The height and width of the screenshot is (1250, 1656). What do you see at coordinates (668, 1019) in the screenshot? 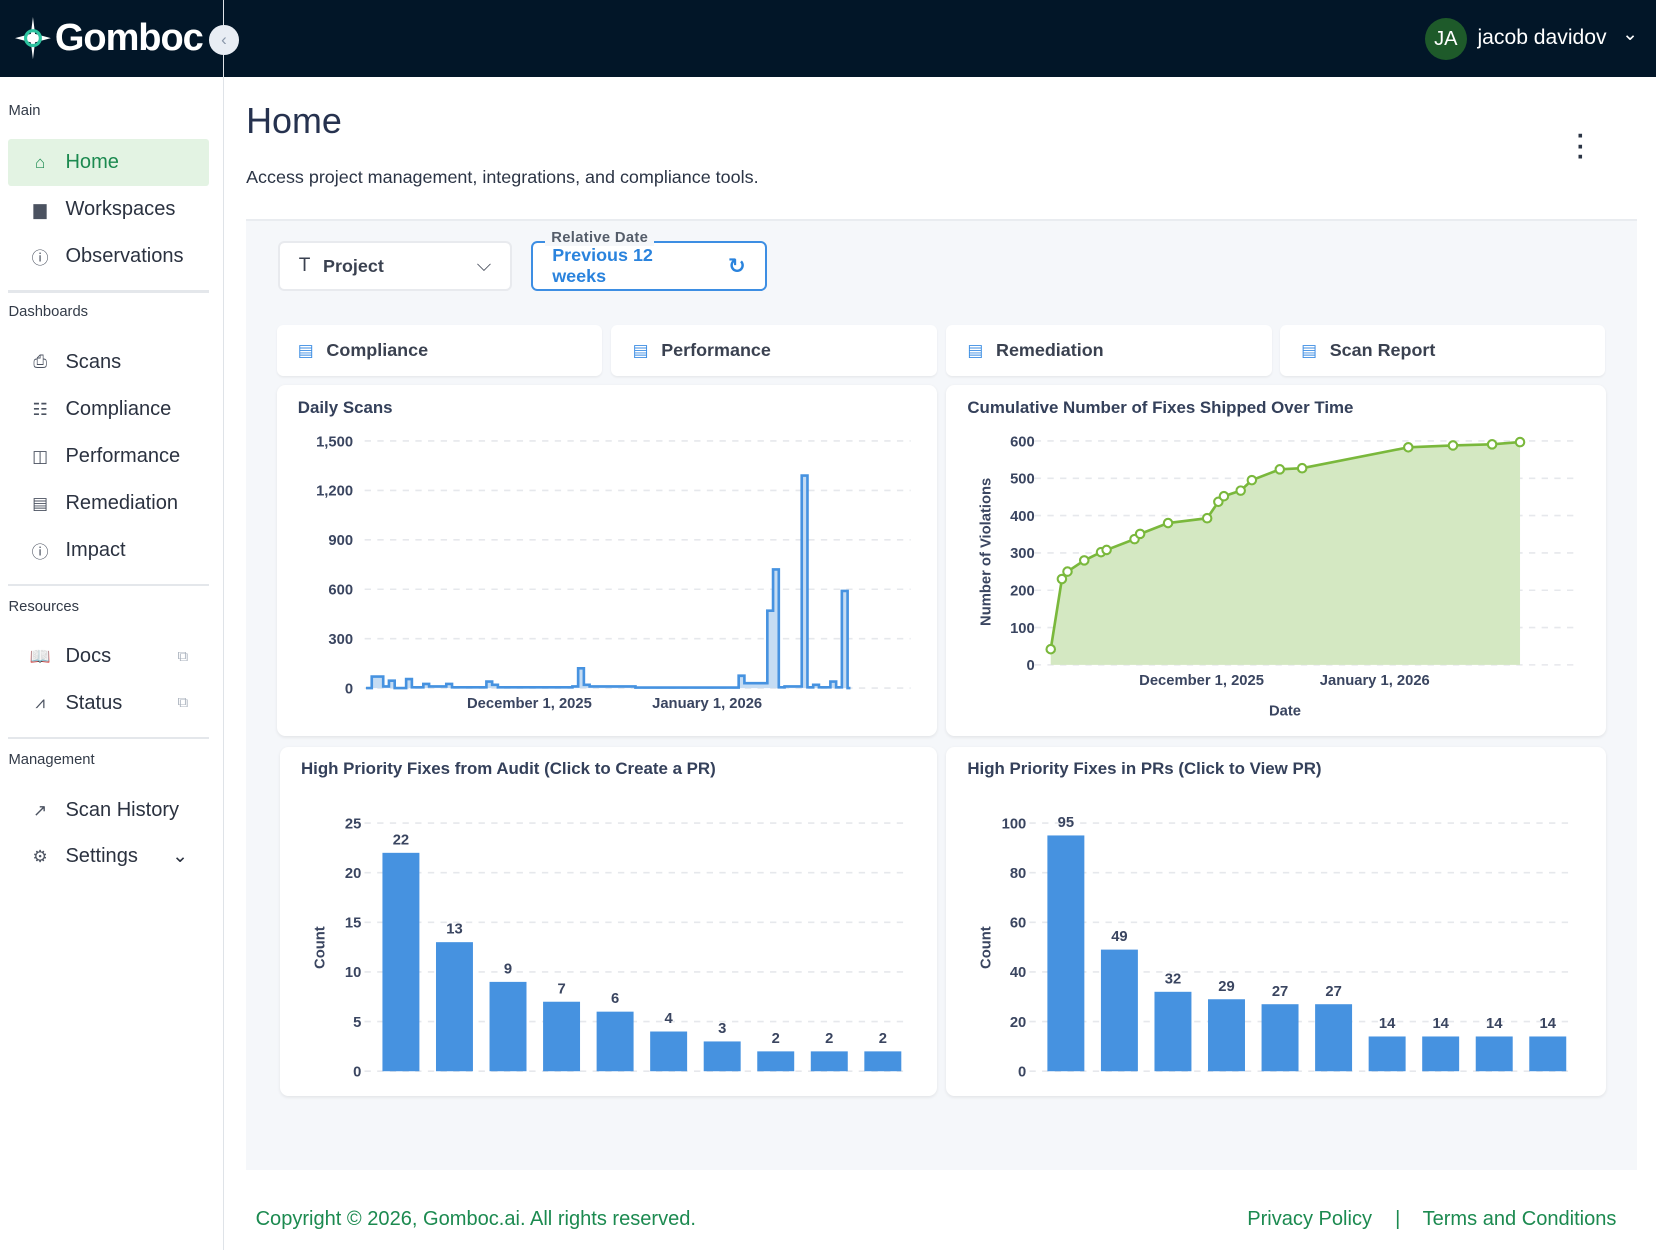
I see `bar-value-label: 4` at bounding box center [668, 1019].